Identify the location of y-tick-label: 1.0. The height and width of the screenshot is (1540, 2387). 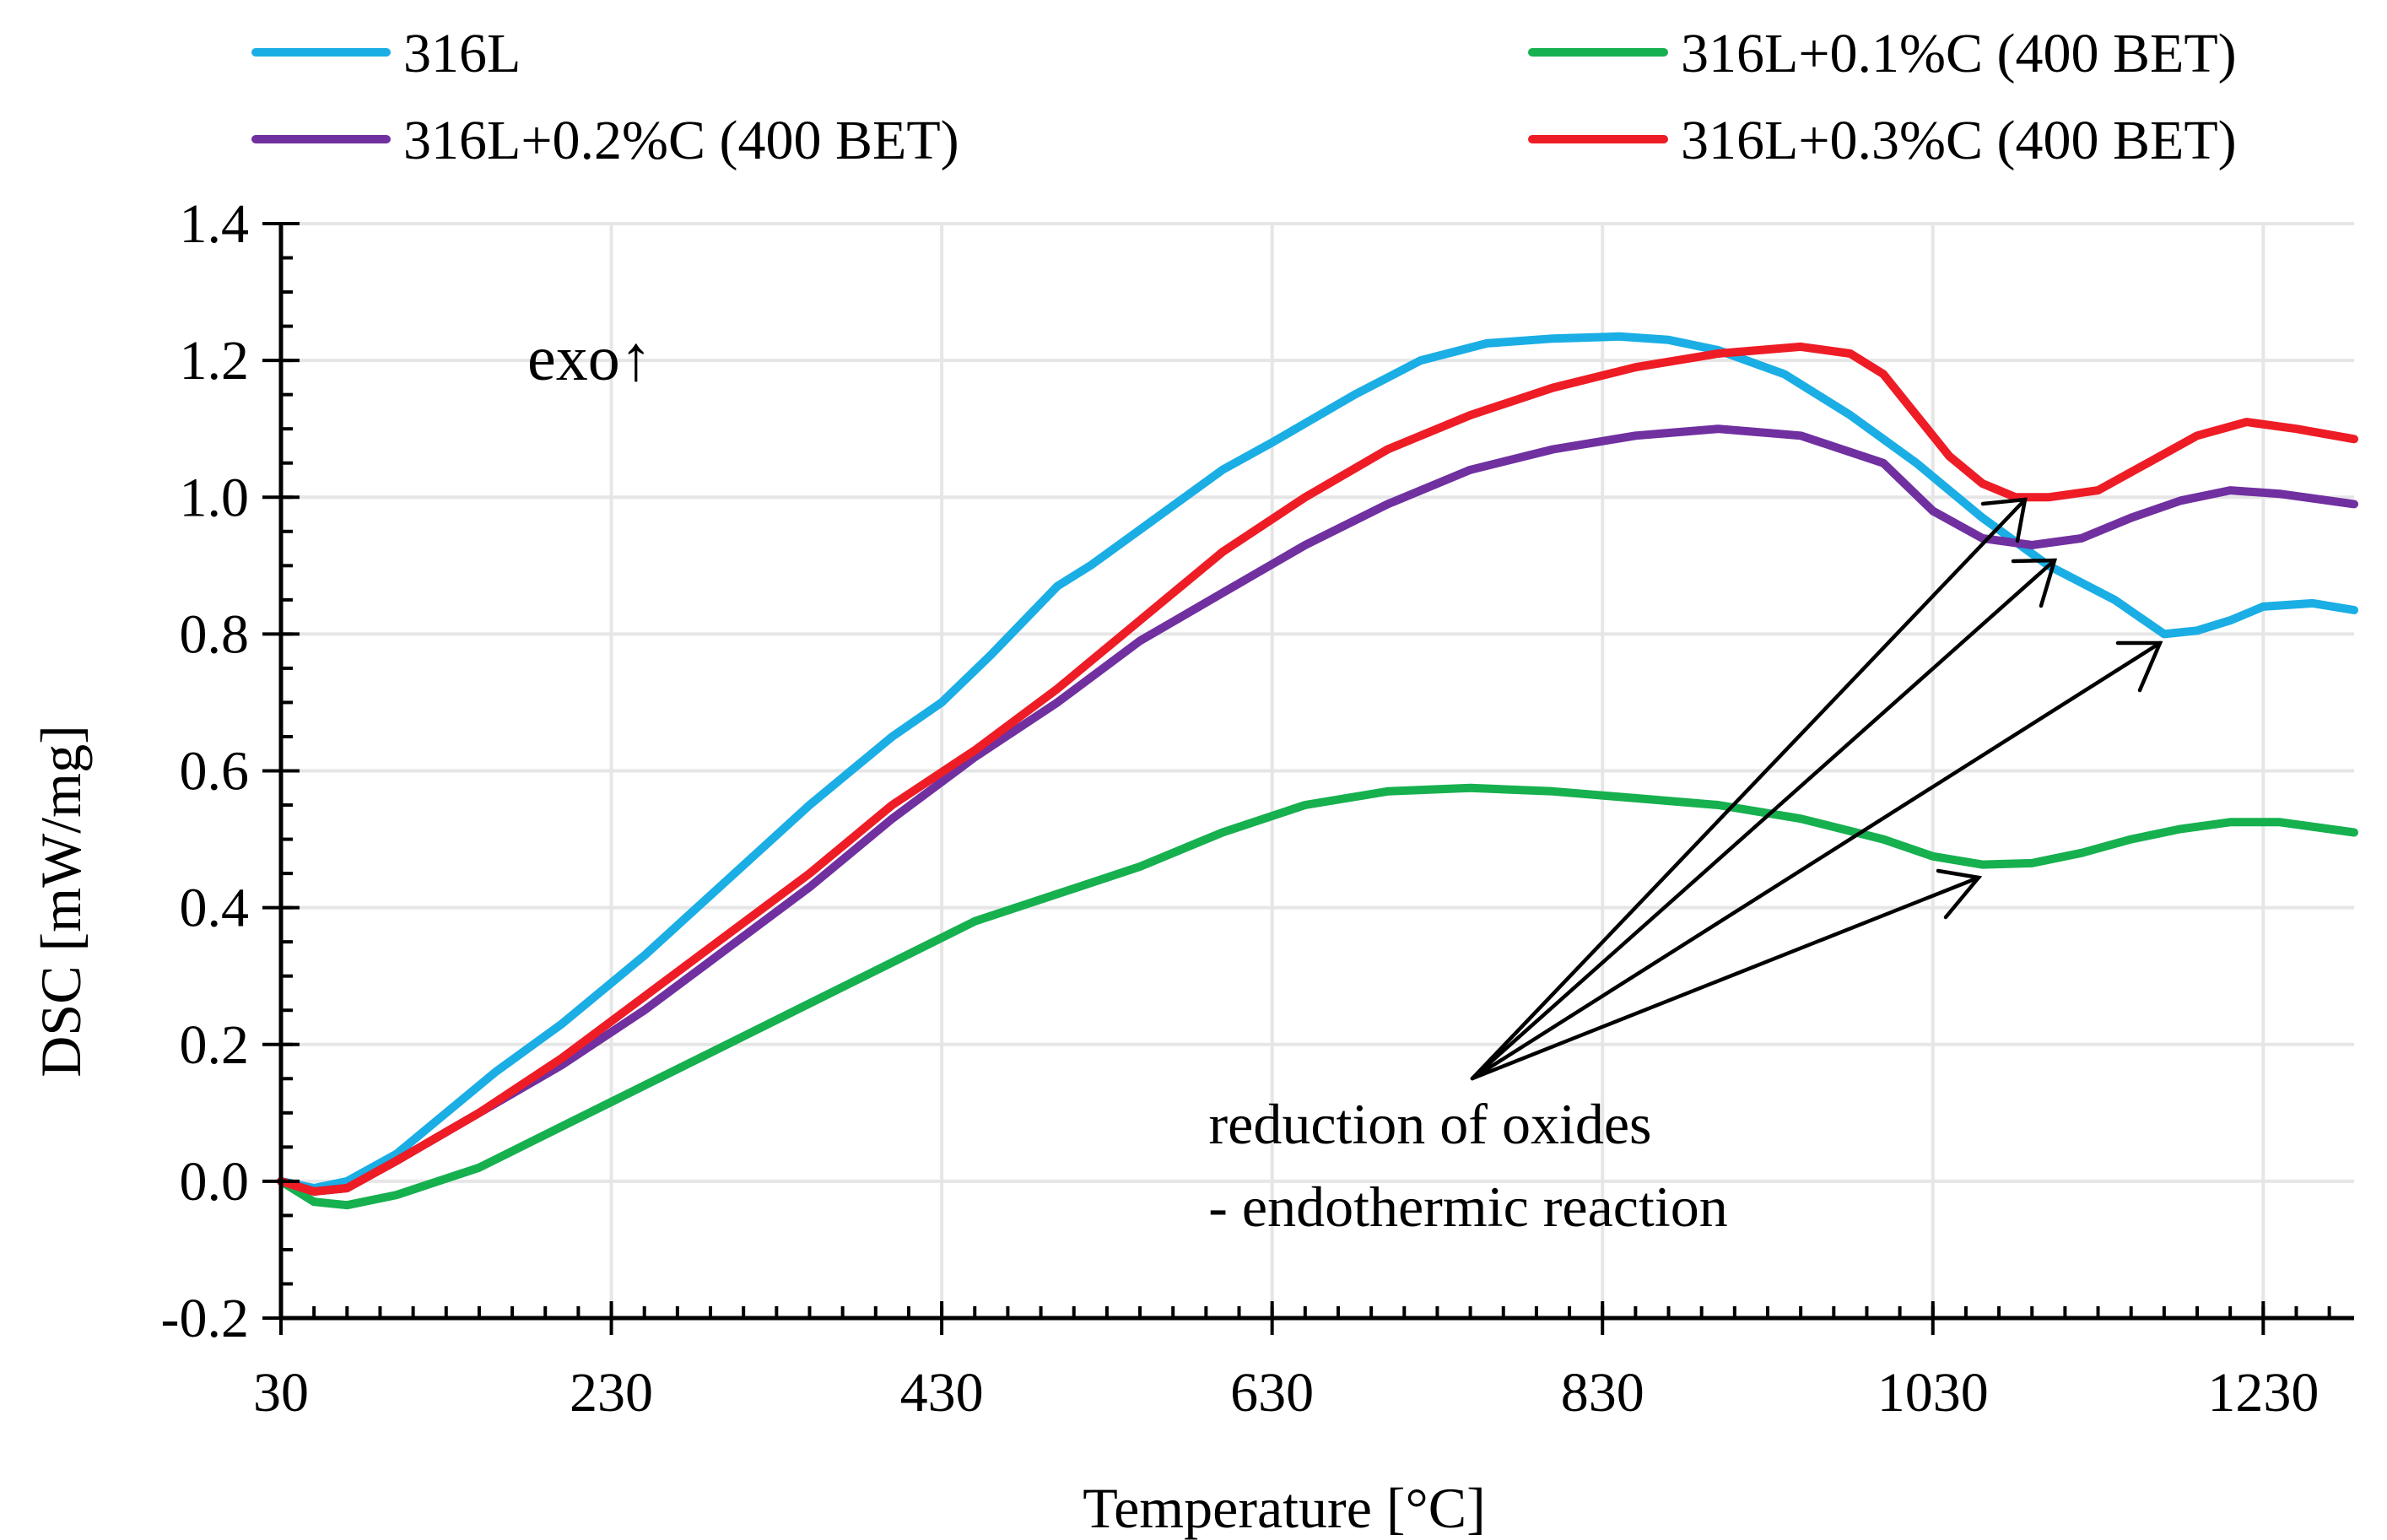
(215, 497).